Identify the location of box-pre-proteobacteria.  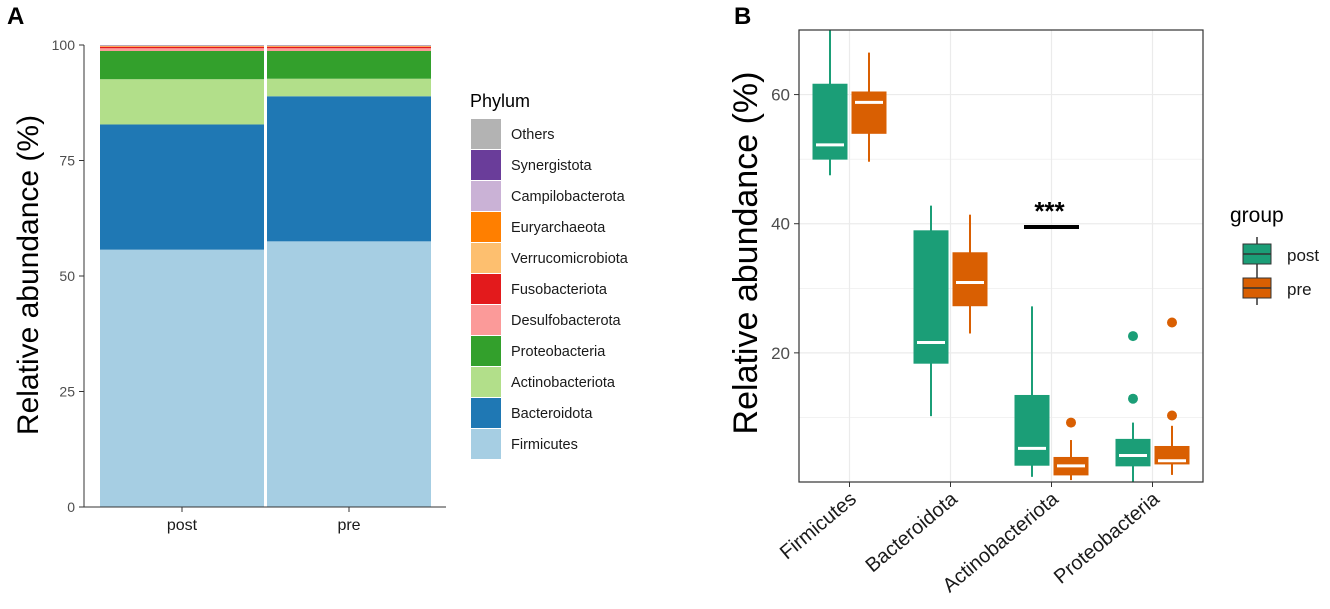
(1172, 396).